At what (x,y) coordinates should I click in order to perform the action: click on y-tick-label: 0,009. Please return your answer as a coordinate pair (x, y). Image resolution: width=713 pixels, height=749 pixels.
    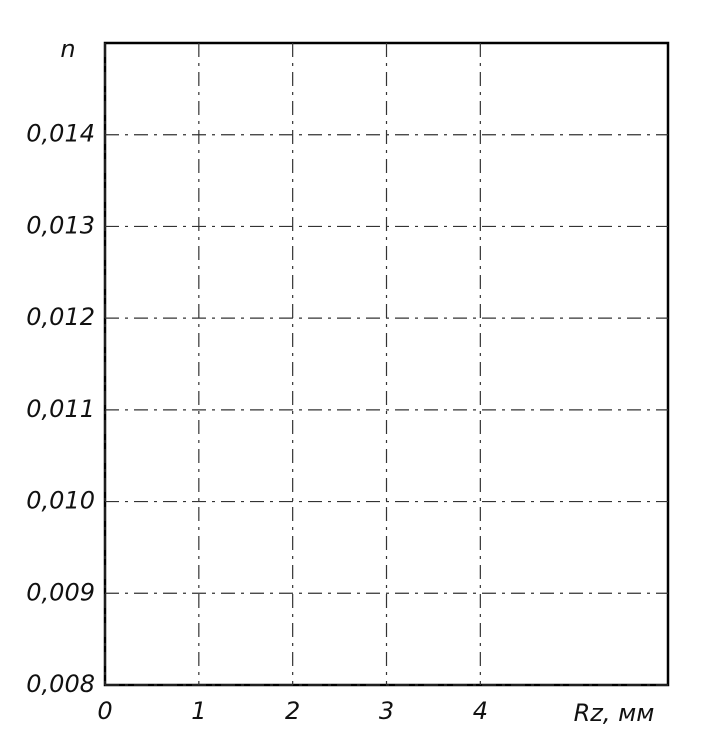
    Looking at the image, I should click on (60, 592).